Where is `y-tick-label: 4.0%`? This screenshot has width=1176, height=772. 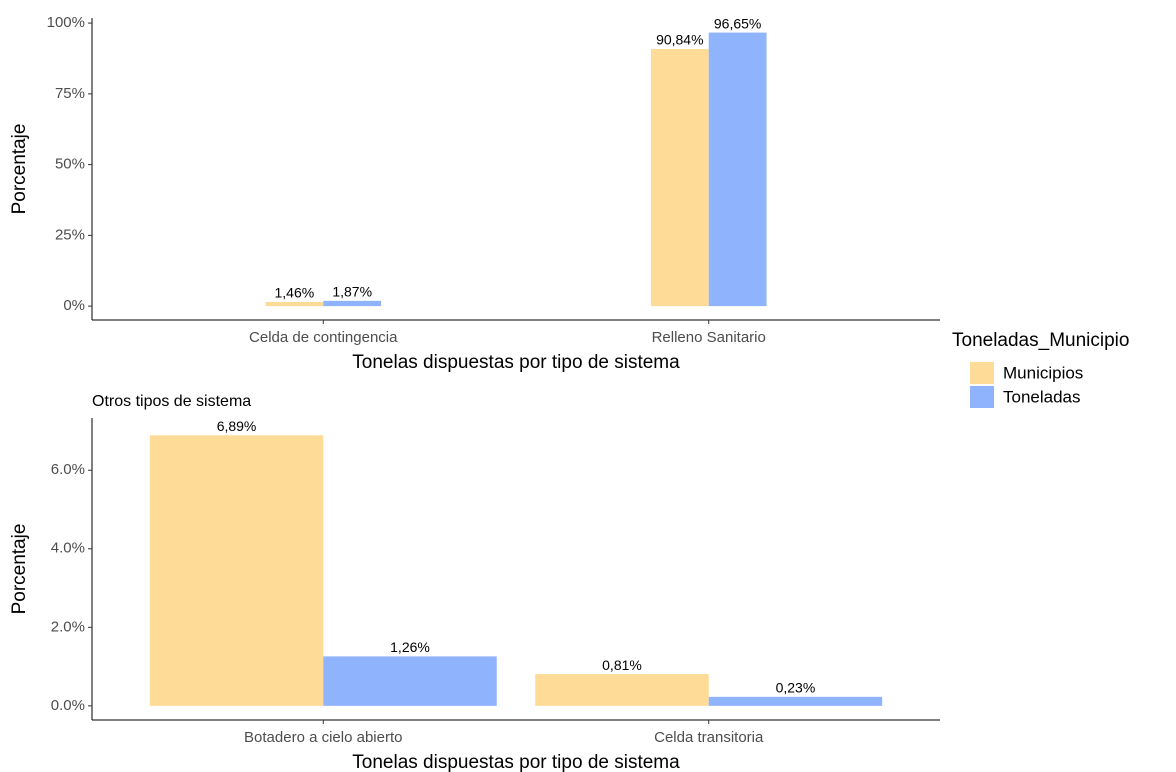
y-tick-label: 4.0% is located at coordinates (68, 548).